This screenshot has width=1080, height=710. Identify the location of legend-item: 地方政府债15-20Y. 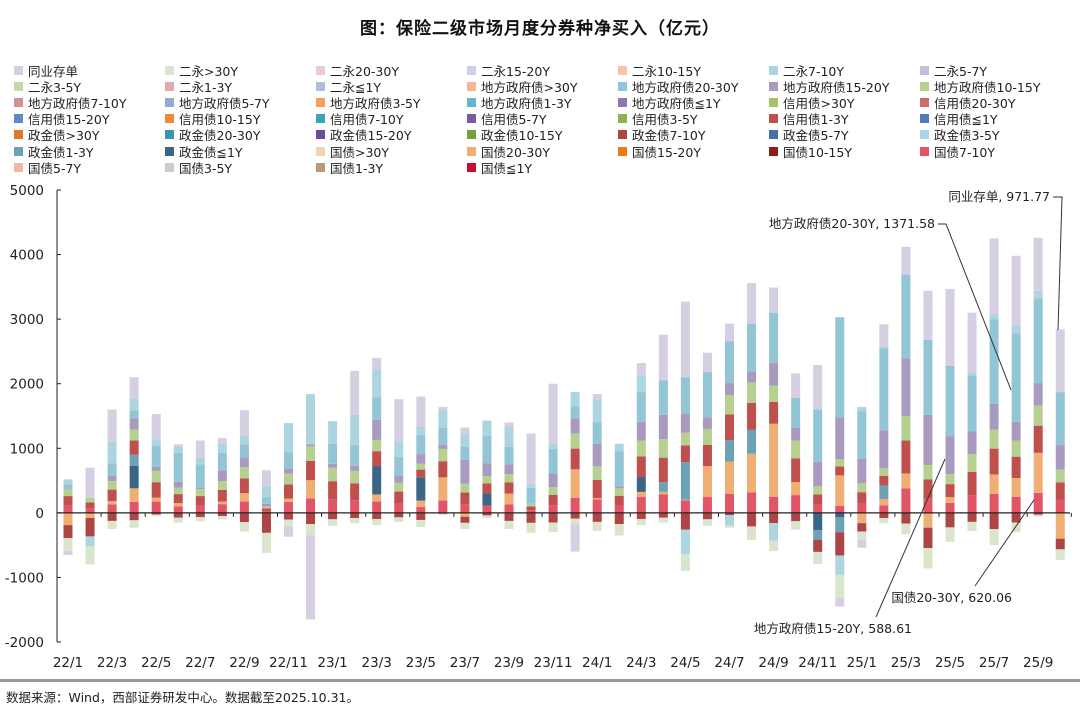
(844, 86).